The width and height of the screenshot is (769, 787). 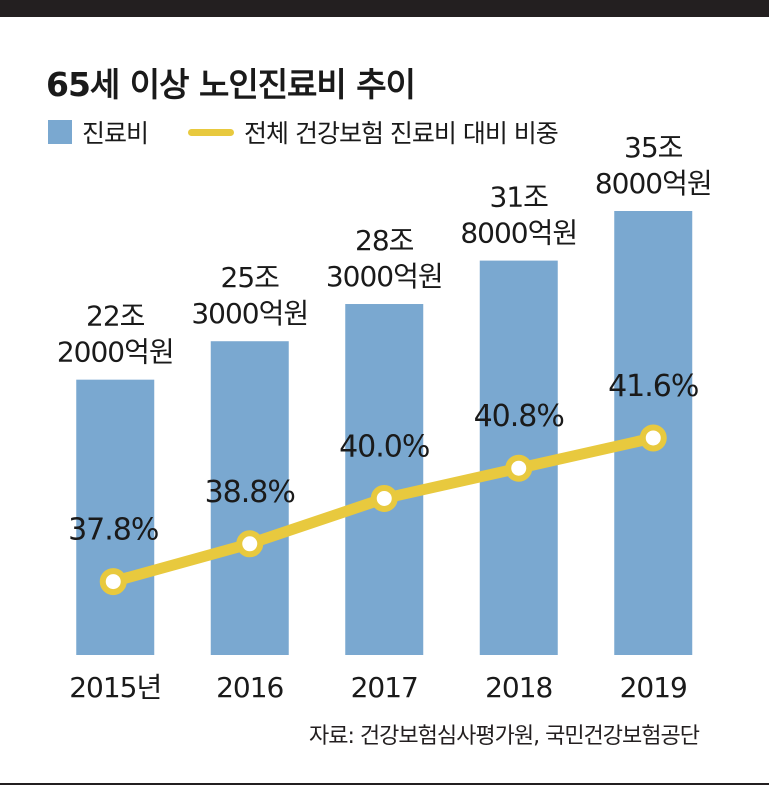 What do you see at coordinates (653, 147) in the screenshot?
I see `bar-value-label: 35조` at bounding box center [653, 147].